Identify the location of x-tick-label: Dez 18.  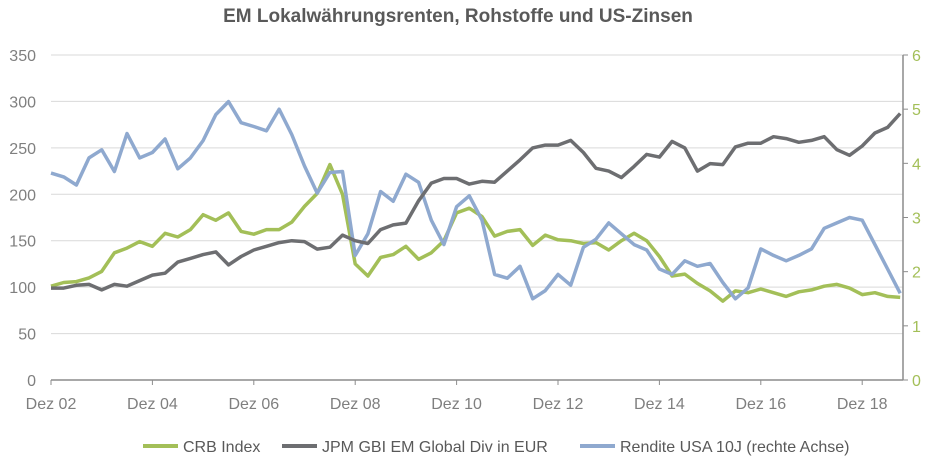
(862, 404).